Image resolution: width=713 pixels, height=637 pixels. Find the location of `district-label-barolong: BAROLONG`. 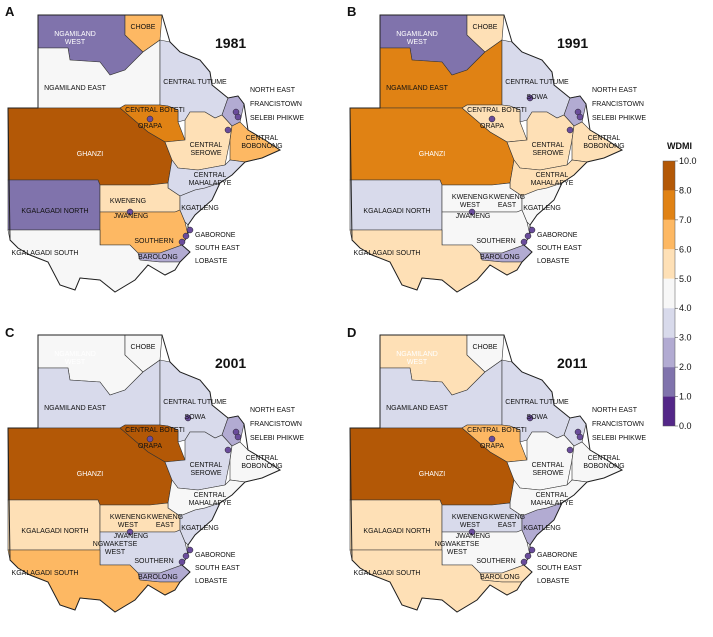

district-label-barolong: BAROLONG is located at coordinates (500, 257).